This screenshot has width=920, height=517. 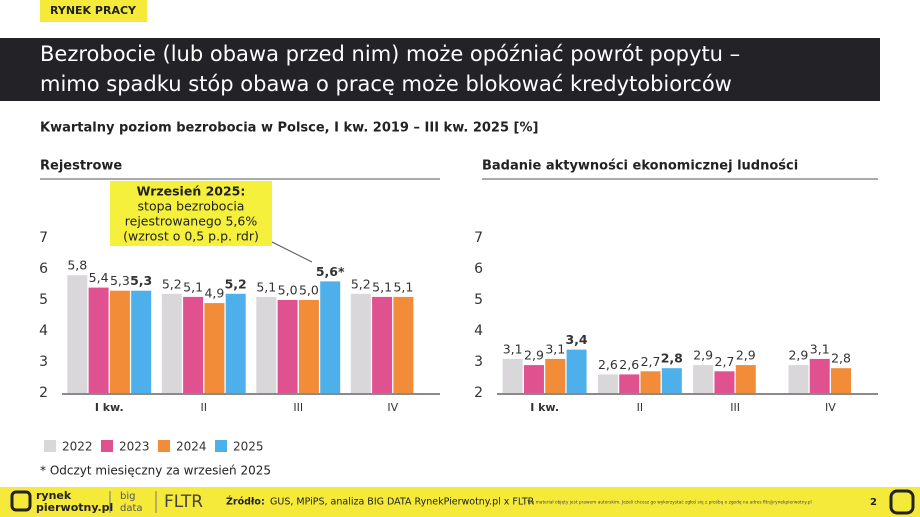 What do you see at coordinates (640, 166) in the screenshot?
I see `chart-title: Badanie aktywności ekonomicznej ludności` at bounding box center [640, 166].